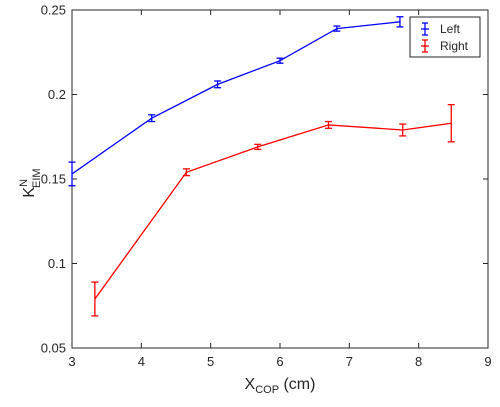  I want to click on x-tick-label: 5, so click(210, 361).